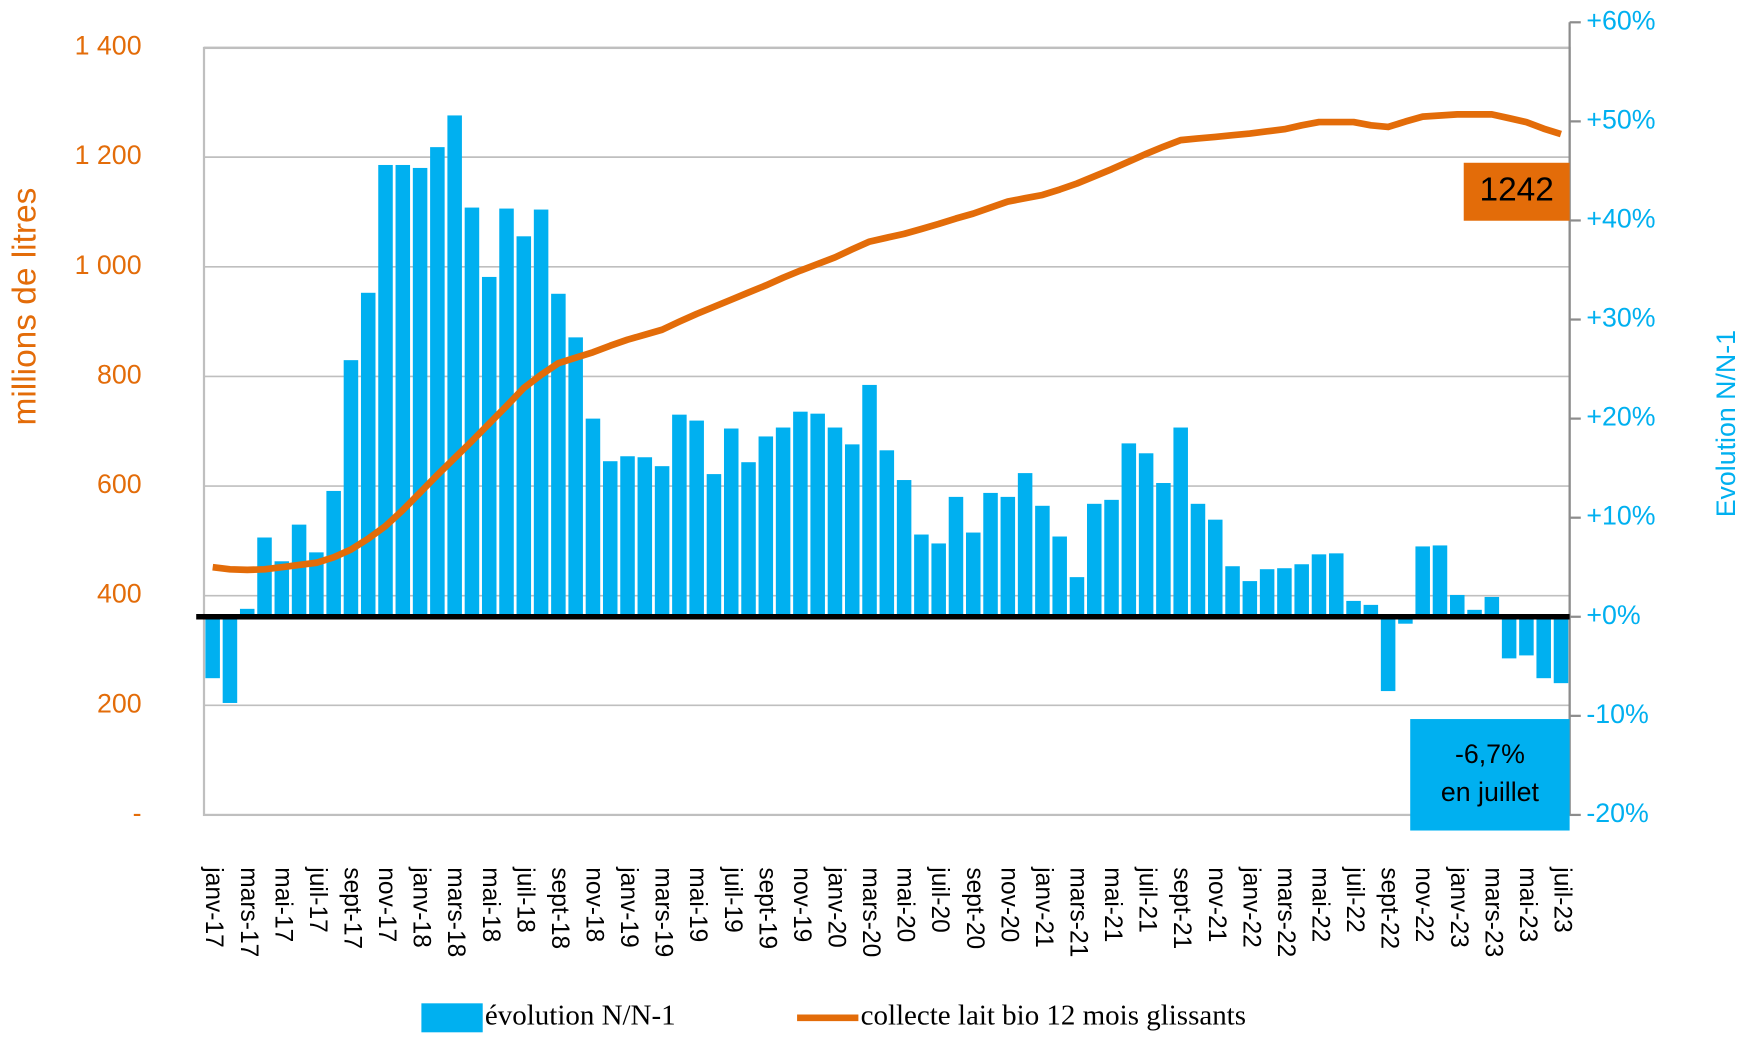 The height and width of the screenshot is (1039, 1748). I want to click on y-tick-label: -, so click(137, 813).